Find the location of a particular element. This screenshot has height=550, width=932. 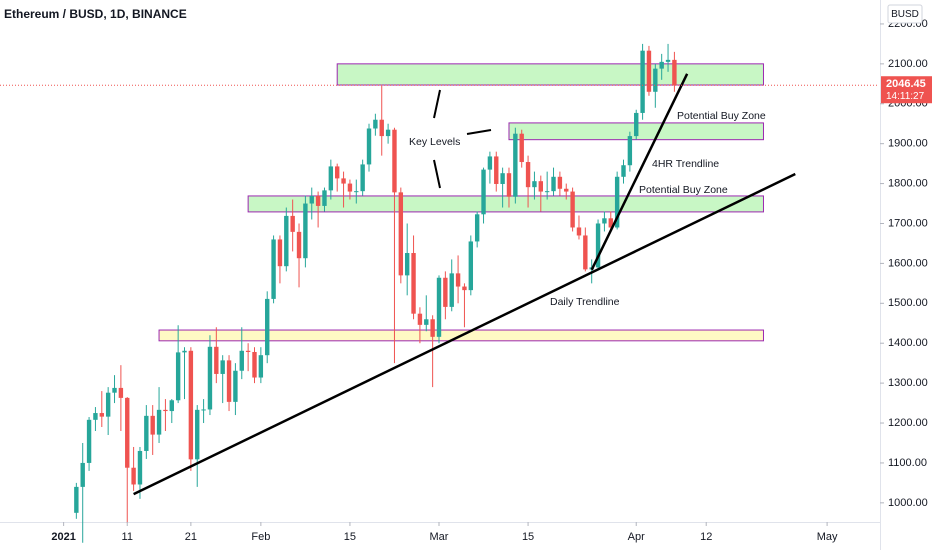

y-tick-label: 1800.00 is located at coordinates (908, 183).